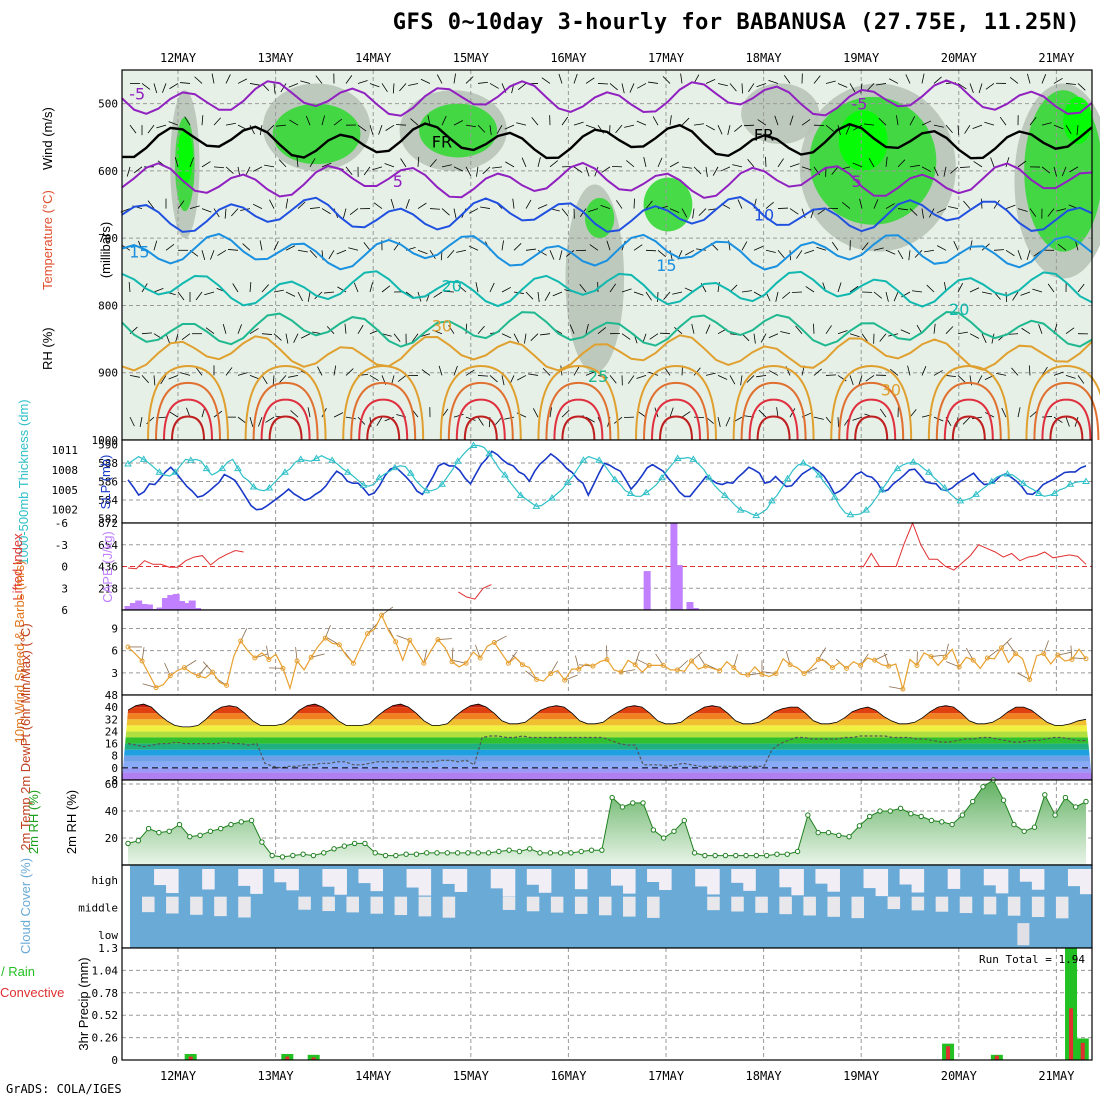 The image size is (1100, 1100). I want to click on isotherm-line, so click(607, 98).